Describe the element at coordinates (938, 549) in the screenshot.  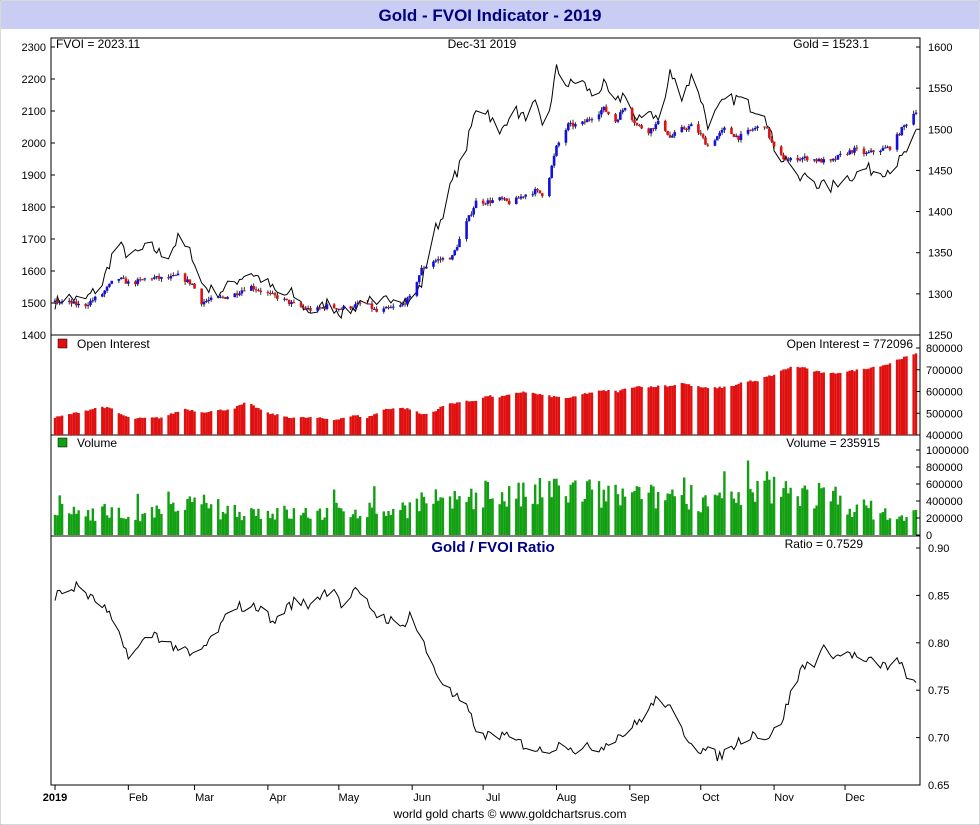
I see `ratio-axis-label: 0.90` at that location.